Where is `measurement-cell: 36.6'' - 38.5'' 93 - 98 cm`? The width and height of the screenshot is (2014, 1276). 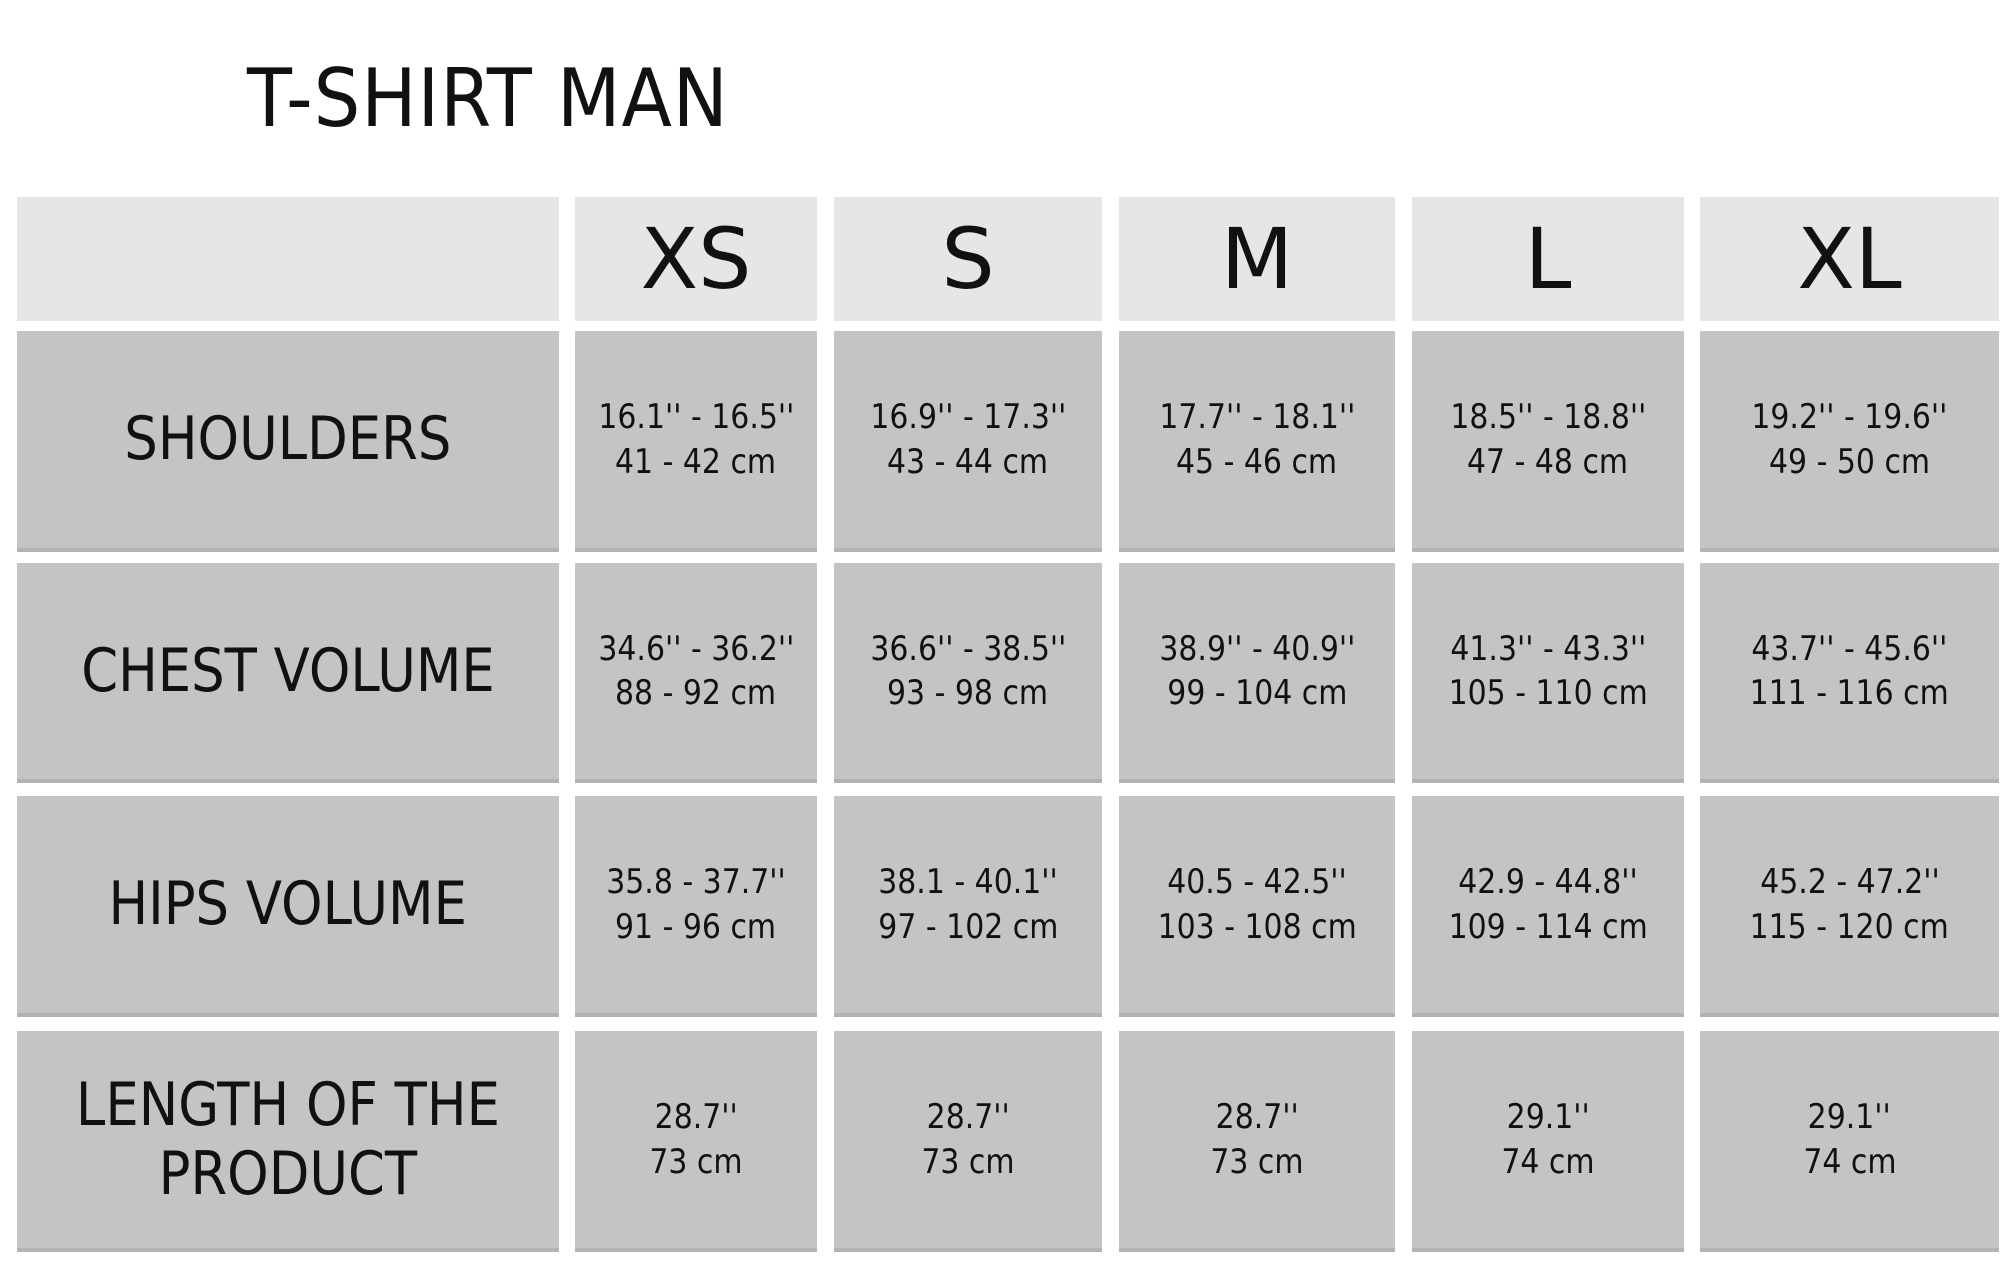
measurement-cell: 36.6'' - 38.5'' 93 - 98 cm is located at coordinates (968, 671).